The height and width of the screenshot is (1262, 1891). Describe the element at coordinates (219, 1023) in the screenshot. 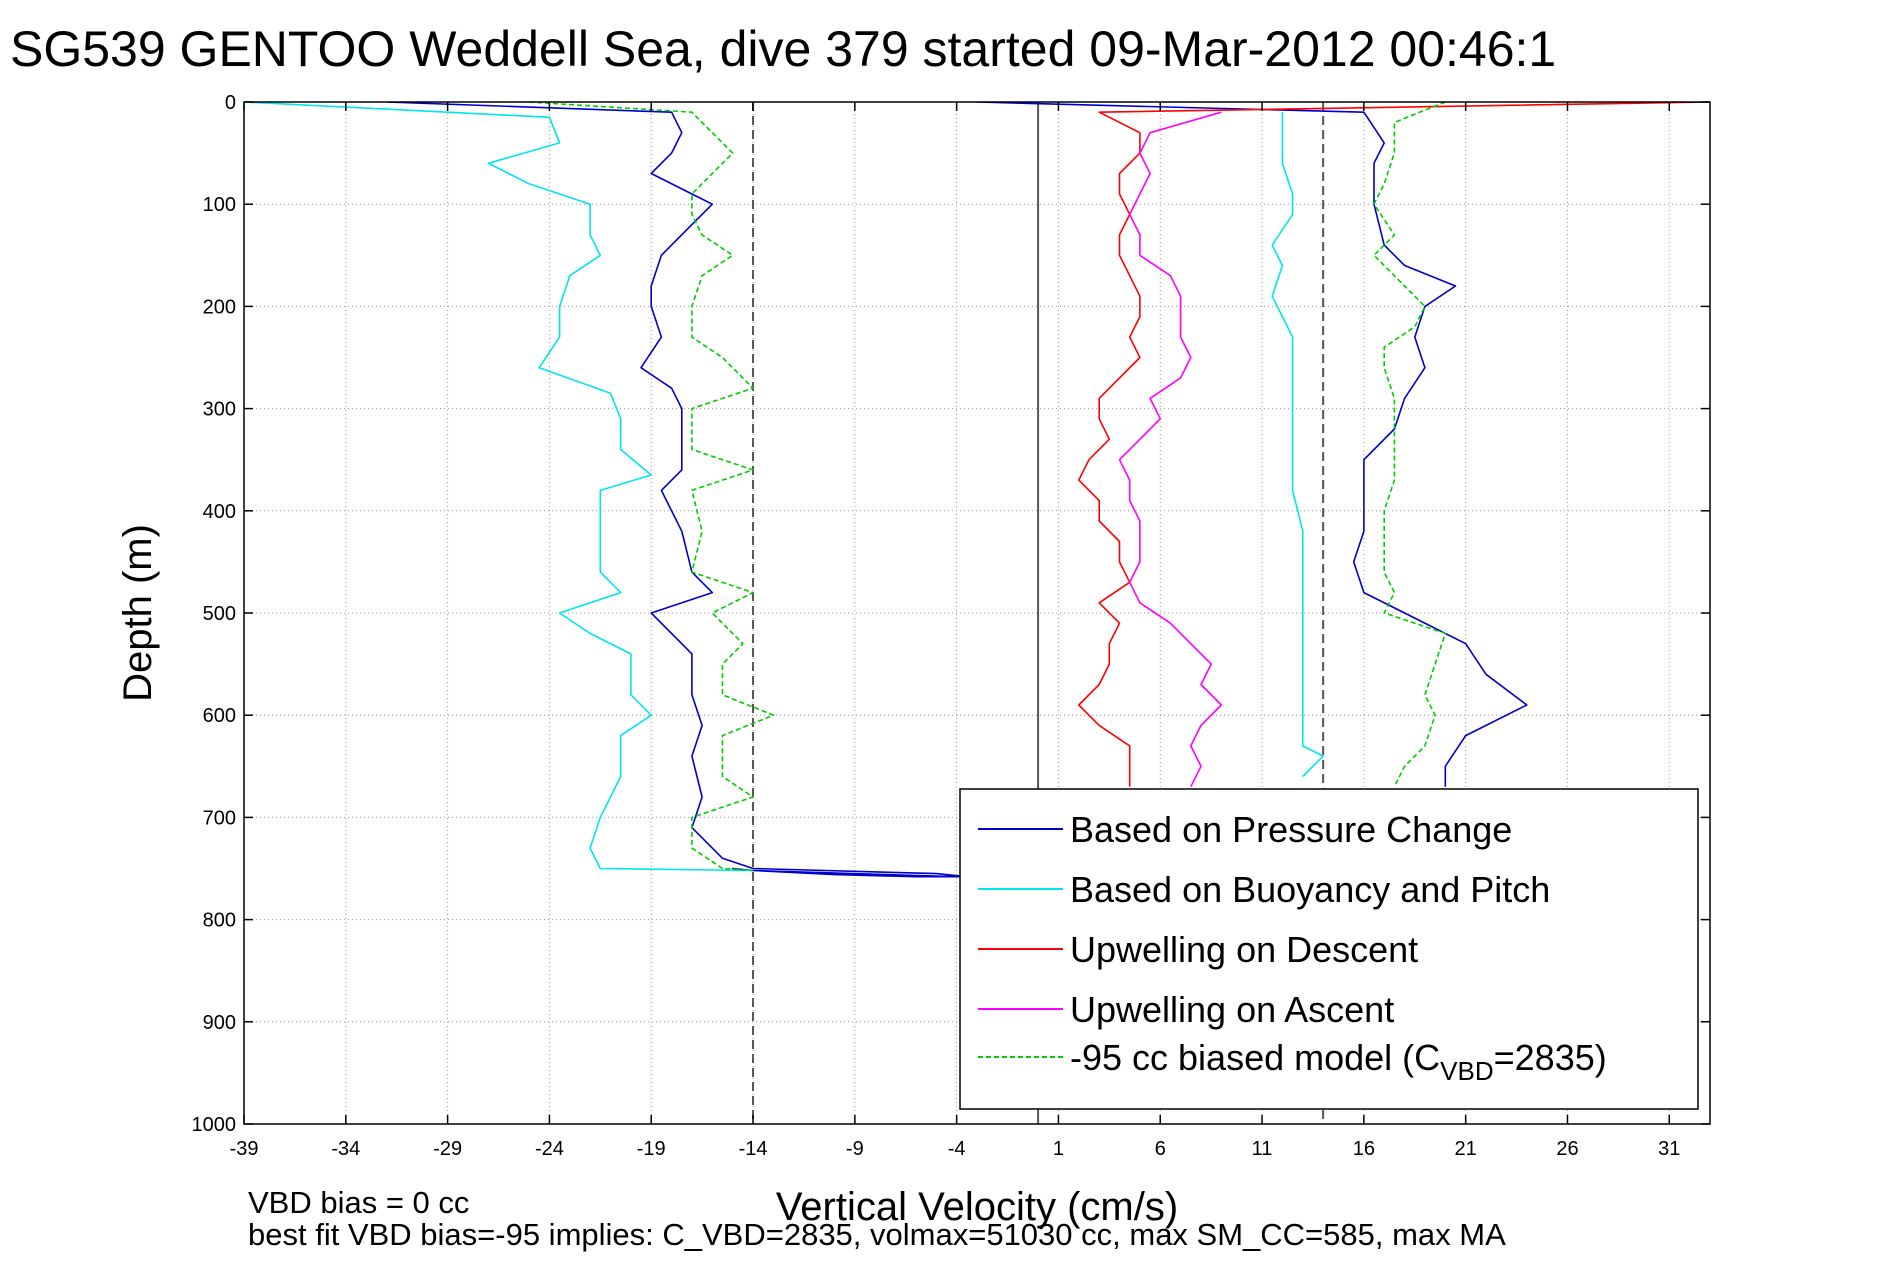

I see `y-tick-label: 900` at that location.